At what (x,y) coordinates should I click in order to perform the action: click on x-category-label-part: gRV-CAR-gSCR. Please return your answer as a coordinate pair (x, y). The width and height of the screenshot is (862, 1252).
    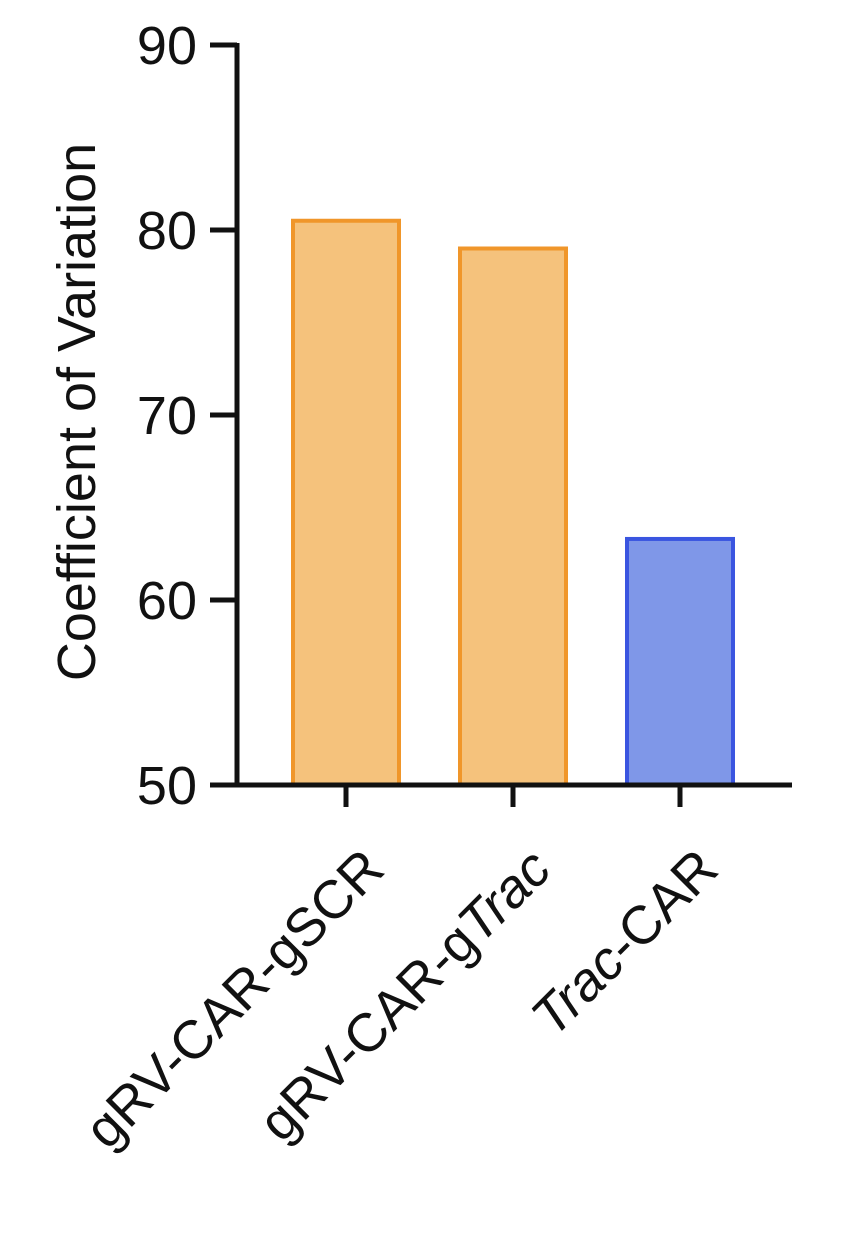
    Looking at the image, I should click on (235, 999).